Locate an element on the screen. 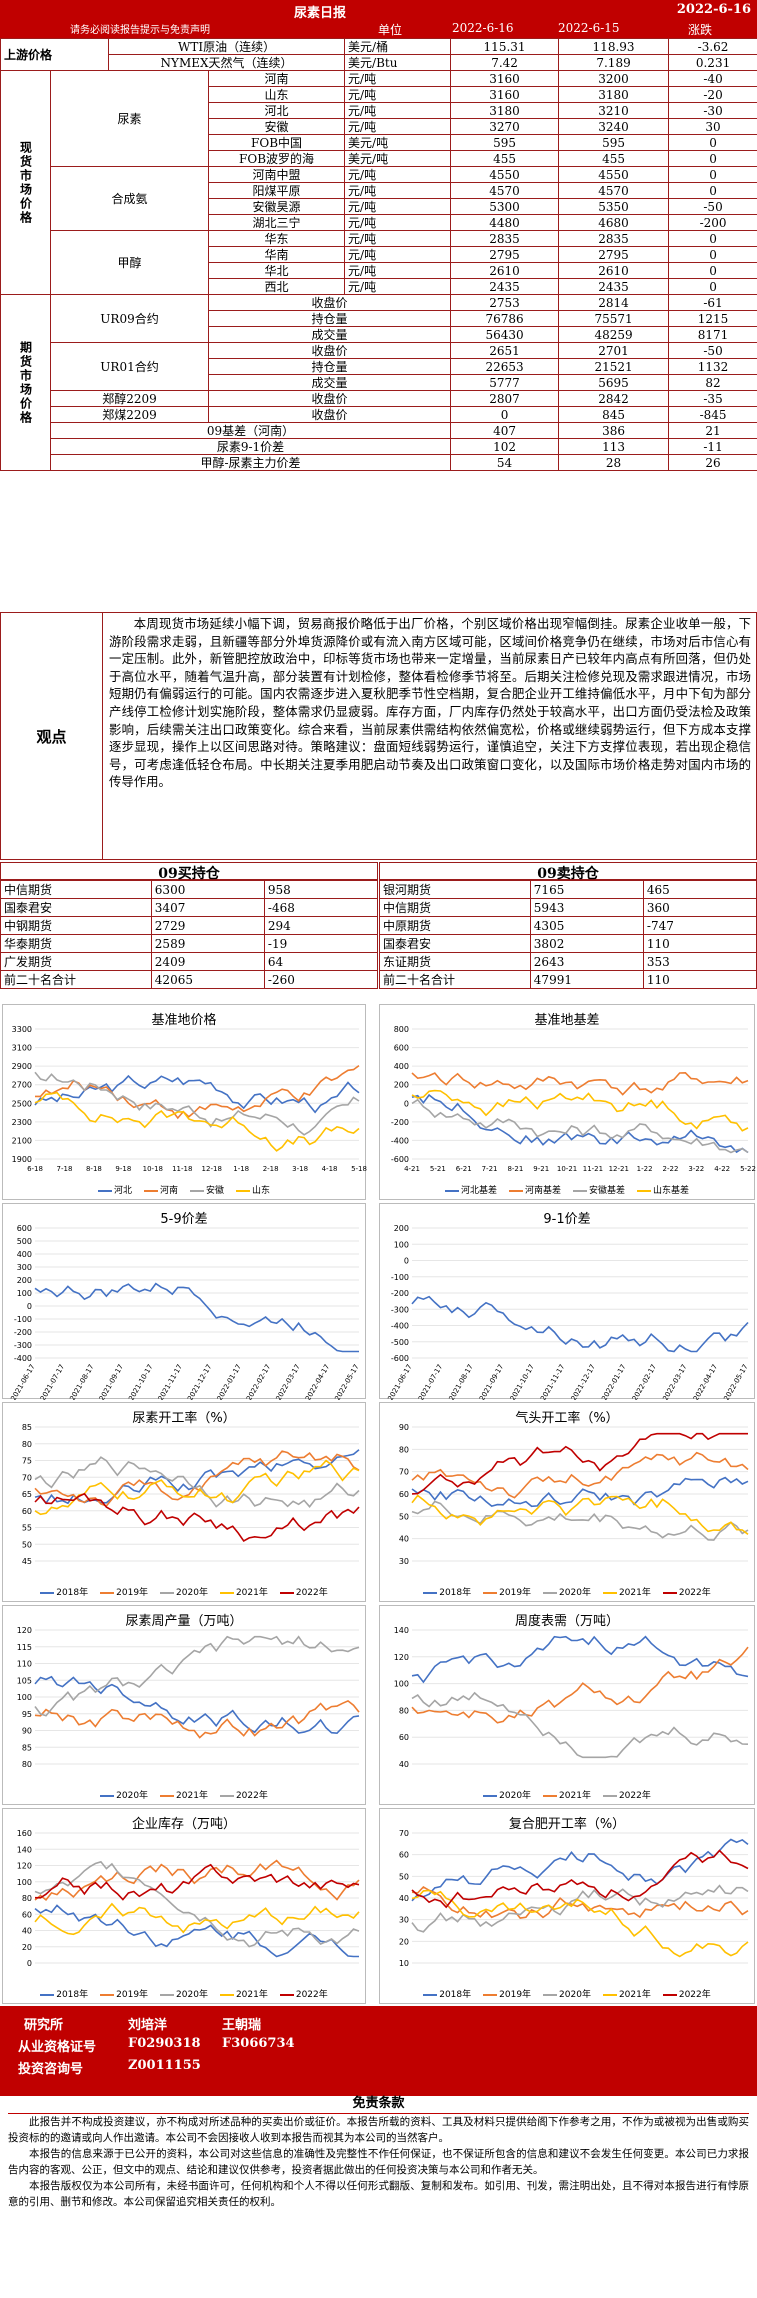 Image resolution: width=757 pixels, height=2298 pixels. x-tick-label: 2022-01-17 is located at coordinates (613, 1381).